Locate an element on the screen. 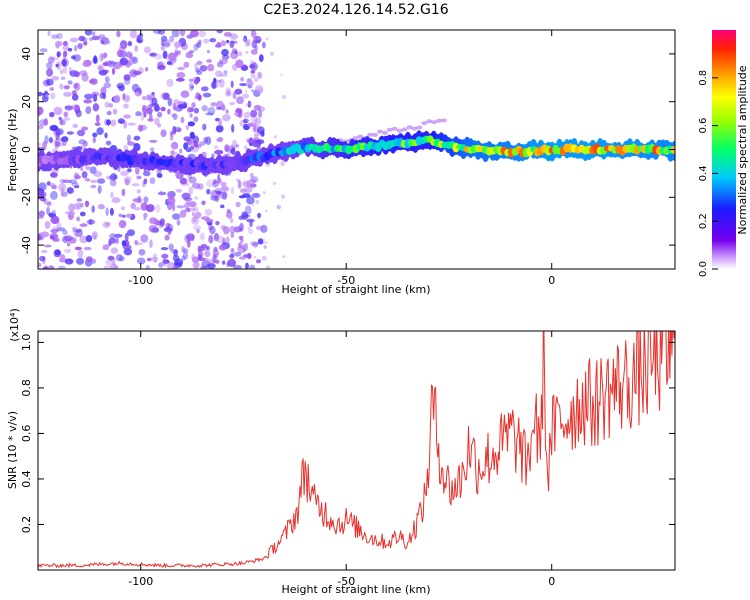  colorbar-scale is located at coordinates (724, 149).